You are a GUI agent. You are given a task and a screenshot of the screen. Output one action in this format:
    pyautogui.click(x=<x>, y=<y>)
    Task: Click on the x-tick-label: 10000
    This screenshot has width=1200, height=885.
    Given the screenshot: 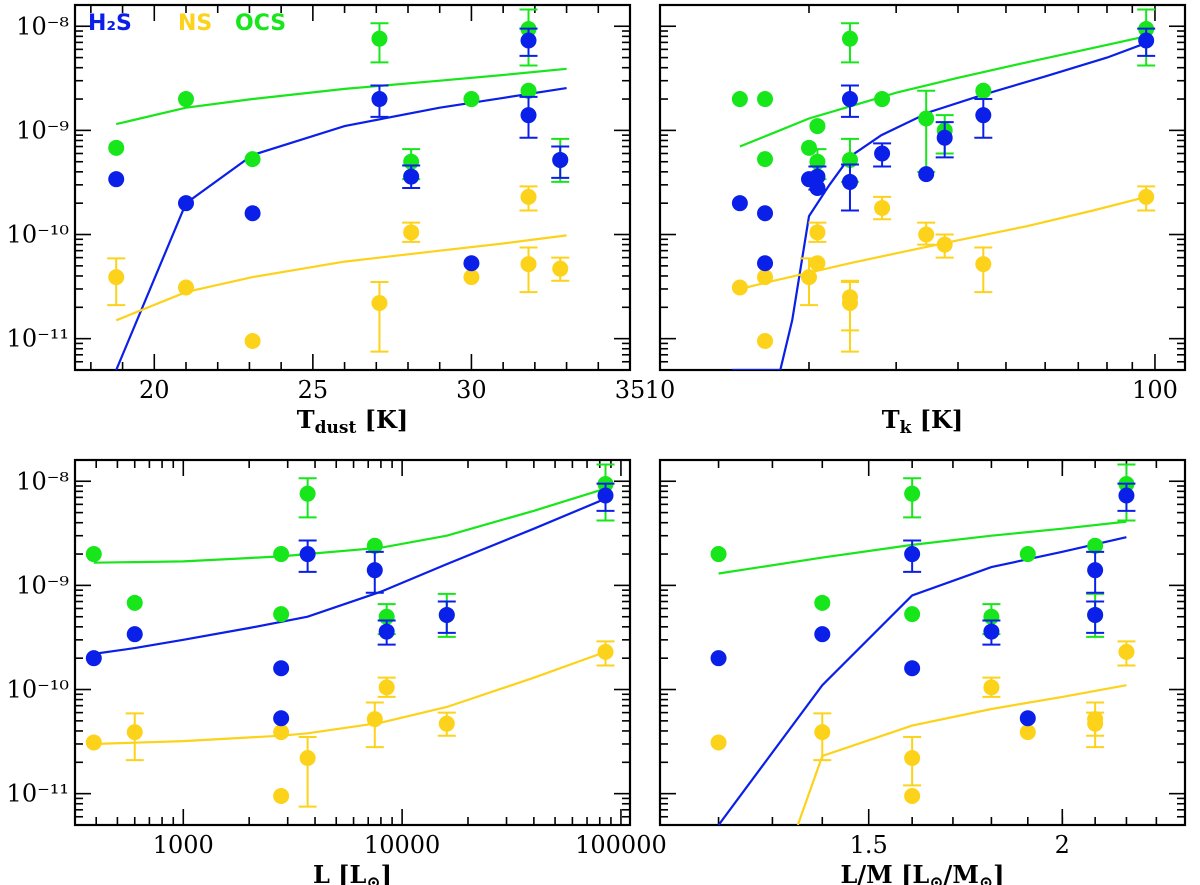 What is the action you would take?
    pyautogui.click(x=402, y=845)
    